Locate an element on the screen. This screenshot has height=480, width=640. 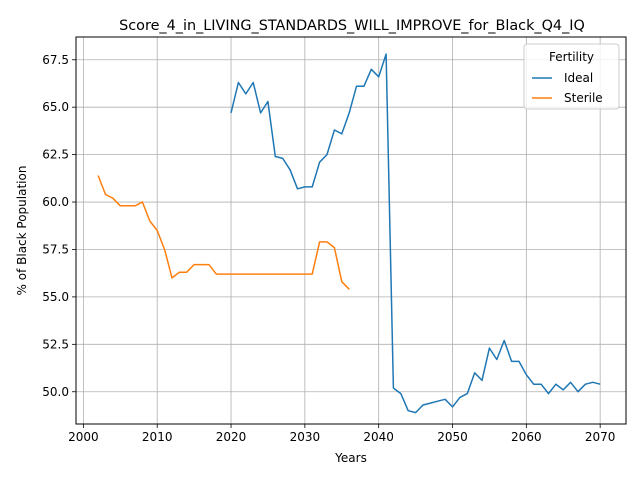
y-tick-label: 62.5 is located at coordinates (55, 155).